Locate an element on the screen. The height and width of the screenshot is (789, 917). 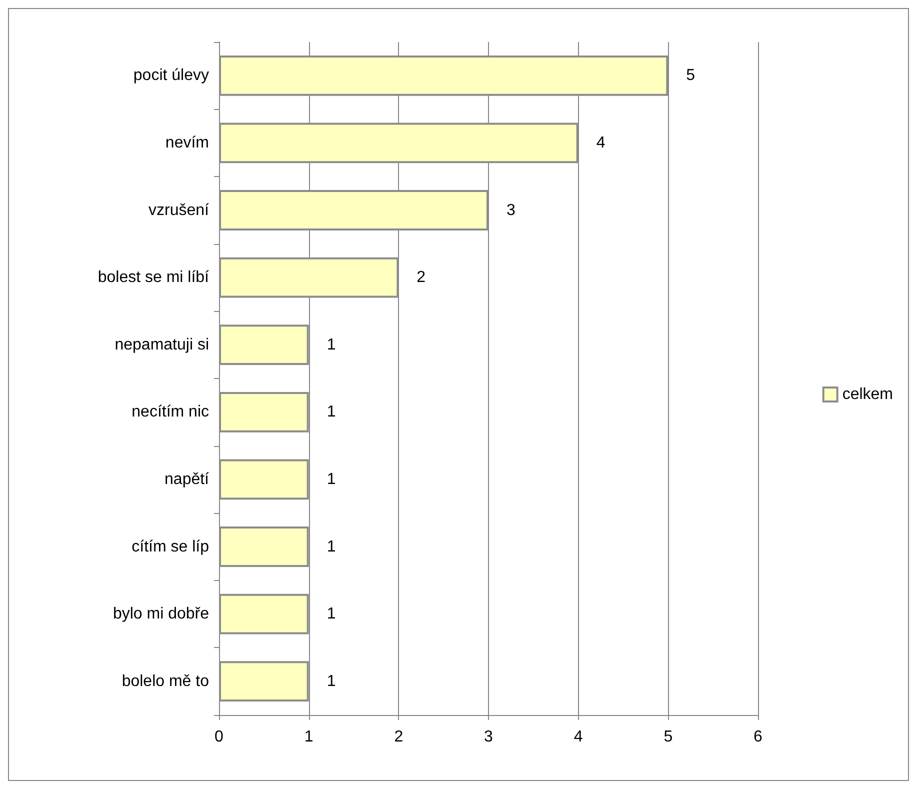
y-tick-label: necítím nic is located at coordinates (170, 412).